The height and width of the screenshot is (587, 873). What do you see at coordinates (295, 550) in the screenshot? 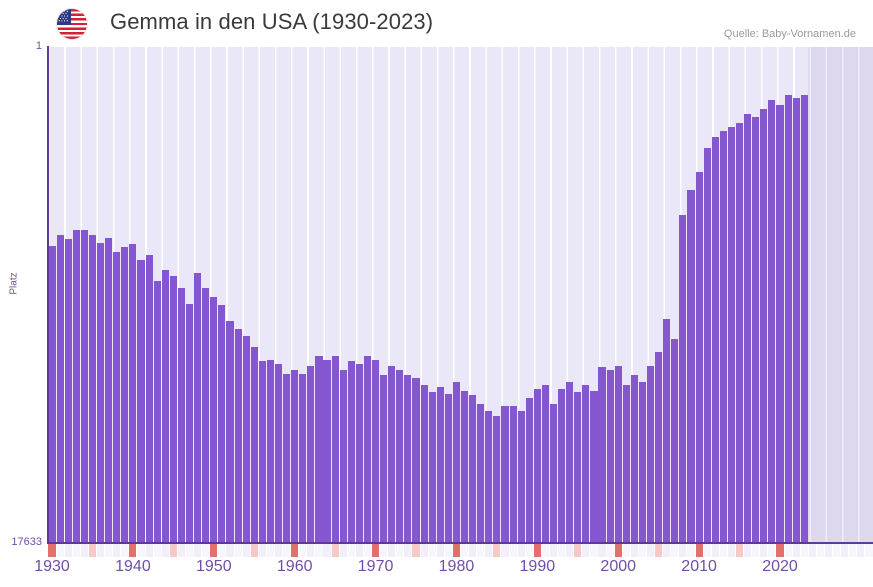
I see `decade-marker` at bounding box center [295, 550].